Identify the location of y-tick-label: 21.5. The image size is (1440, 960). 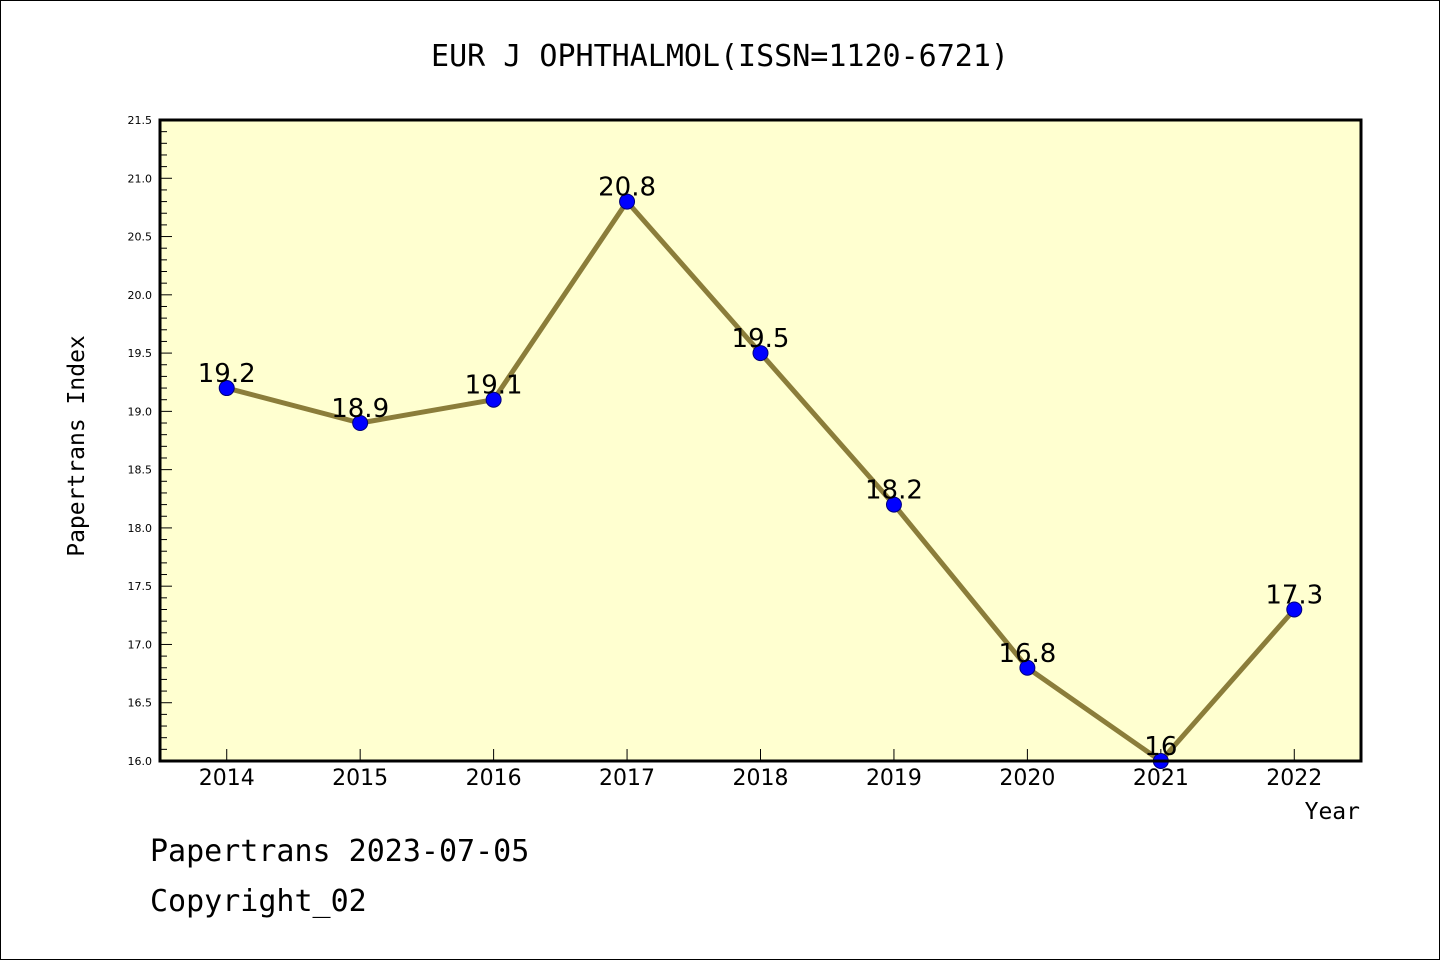
(140, 120).